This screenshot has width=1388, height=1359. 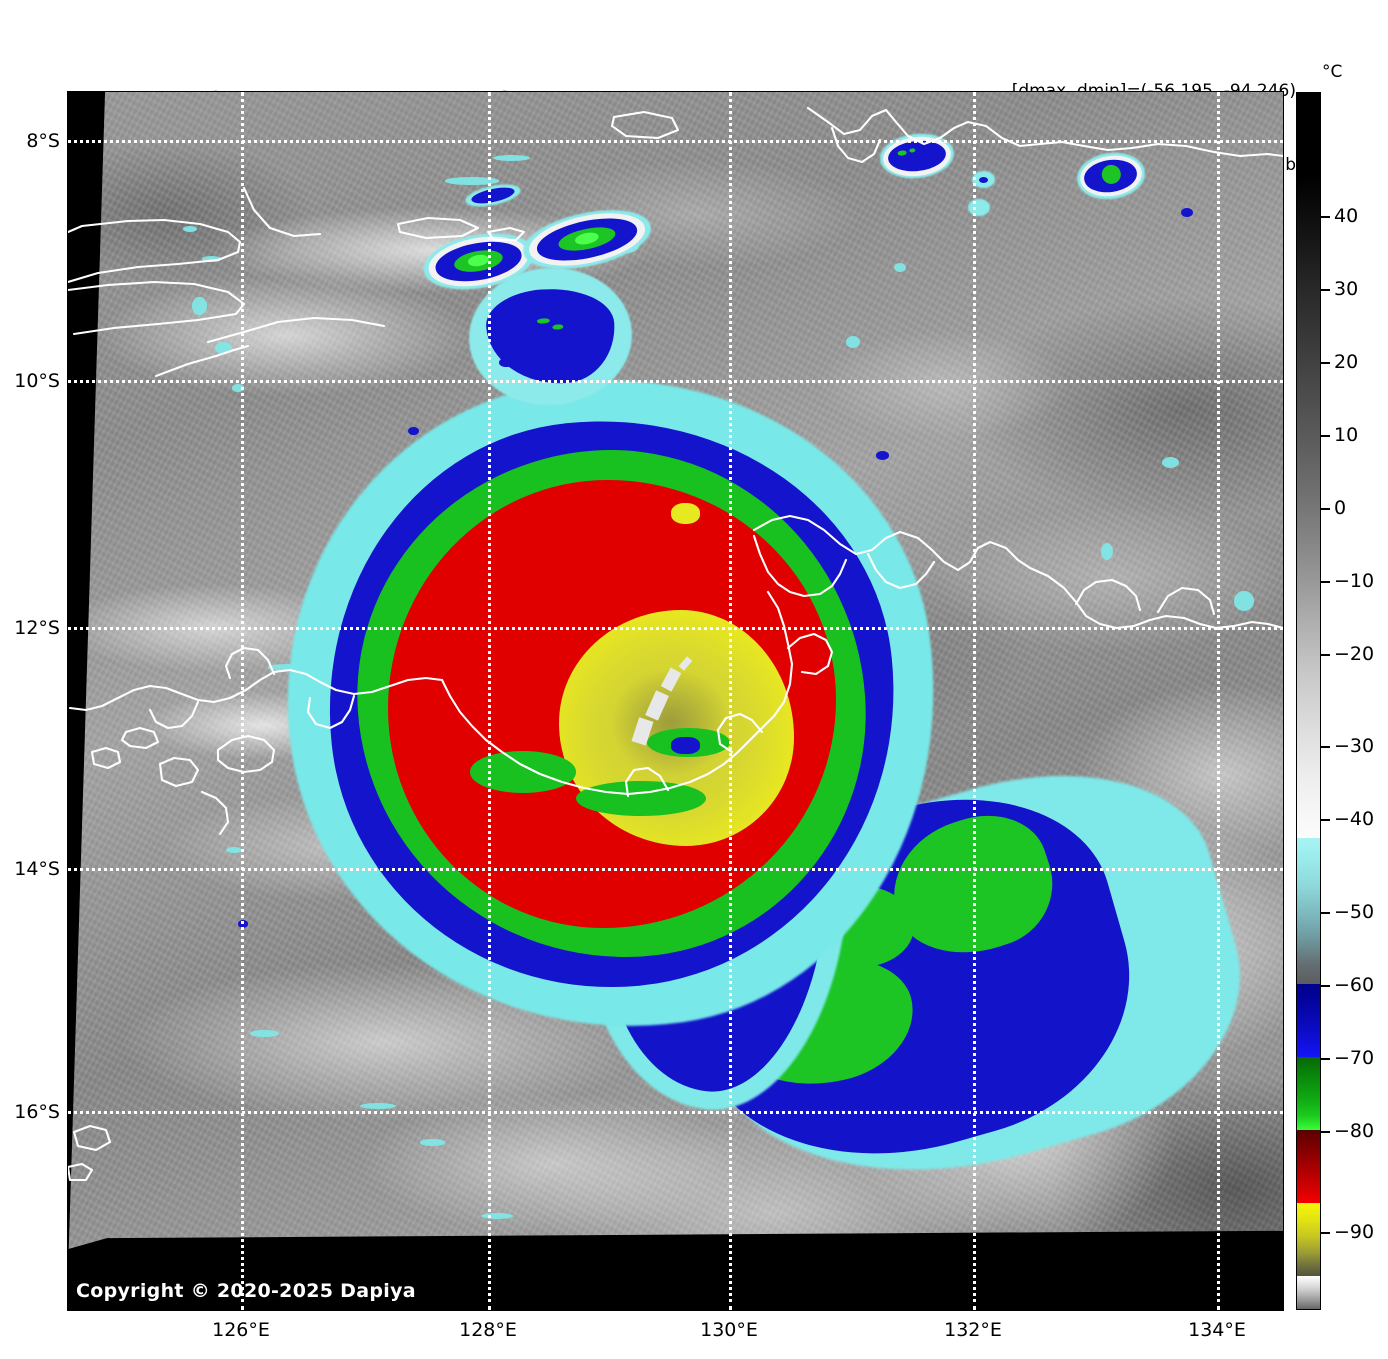 What do you see at coordinates (92, 1138) in the screenshot?
I see `coastline-island-sw-a` at bounding box center [92, 1138].